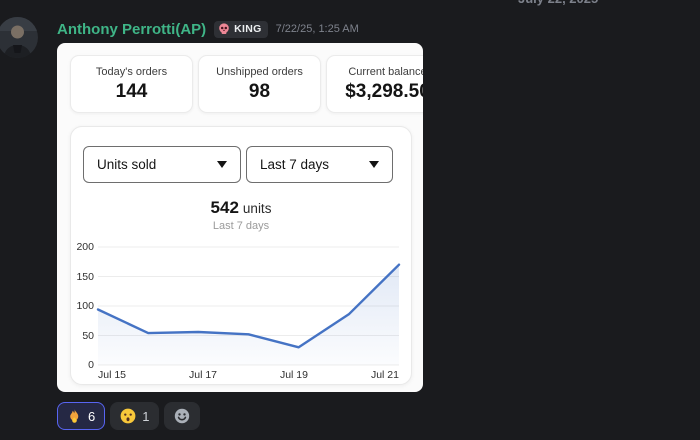  I want to click on message-timestamp: 7/22/25, 1:25 AM, so click(317, 29).